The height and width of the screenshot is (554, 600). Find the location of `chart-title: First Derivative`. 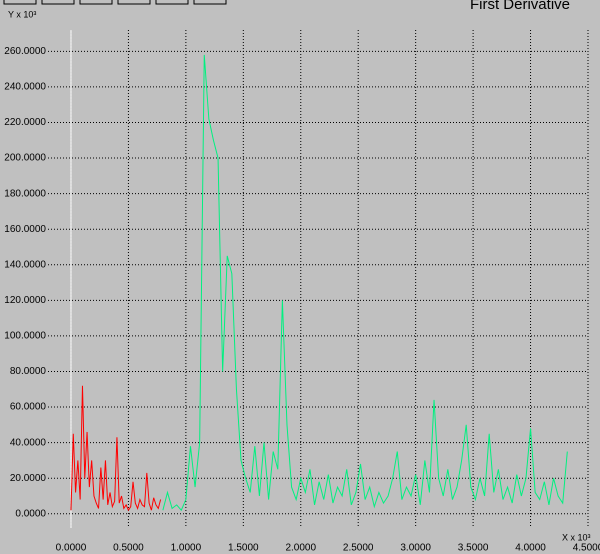

chart-title: First Derivative is located at coordinates (520, 6).